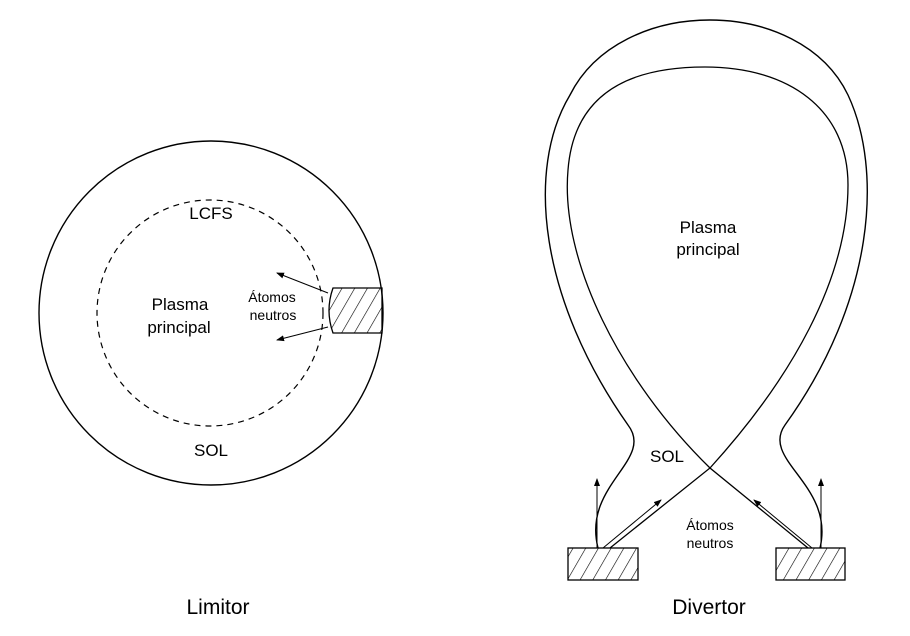 Image resolution: width=910 pixels, height=636 pixels. What do you see at coordinates (632, 524) in the screenshot?
I see `divertor-arrow-left-diagonal` at bounding box center [632, 524].